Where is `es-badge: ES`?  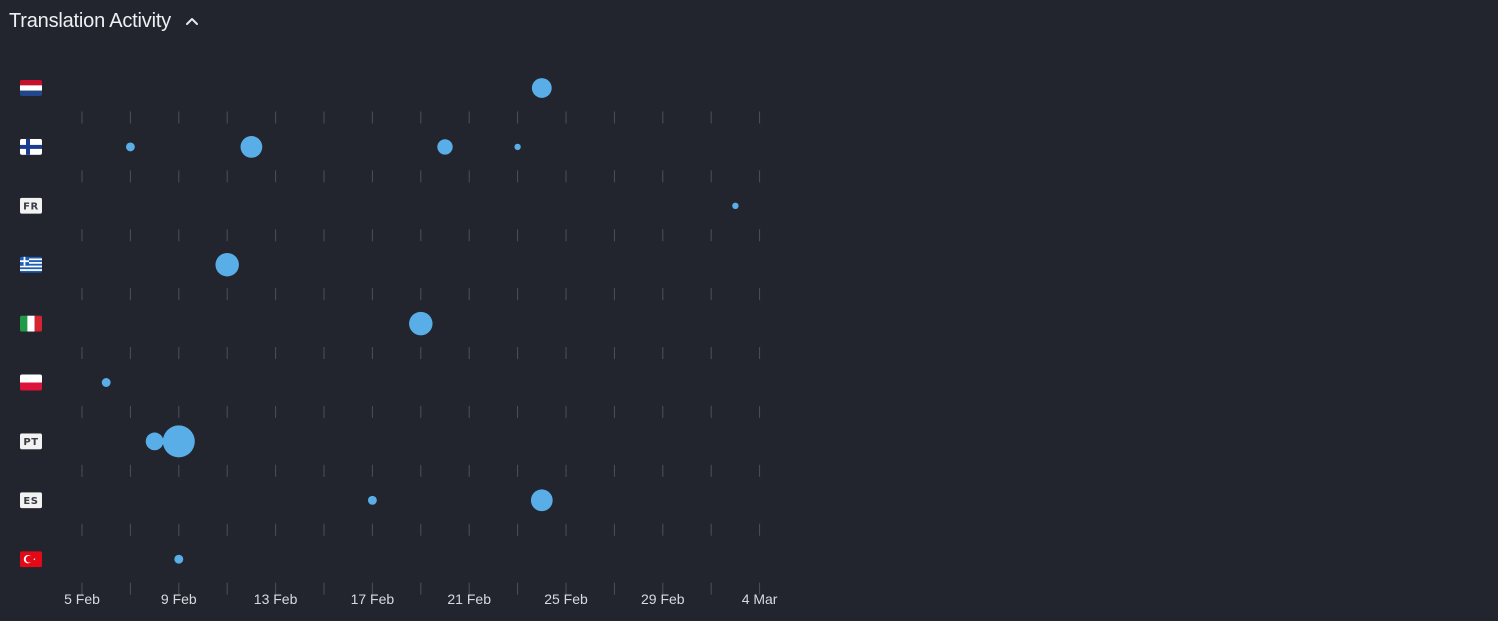 es-badge: ES is located at coordinates (31, 500).